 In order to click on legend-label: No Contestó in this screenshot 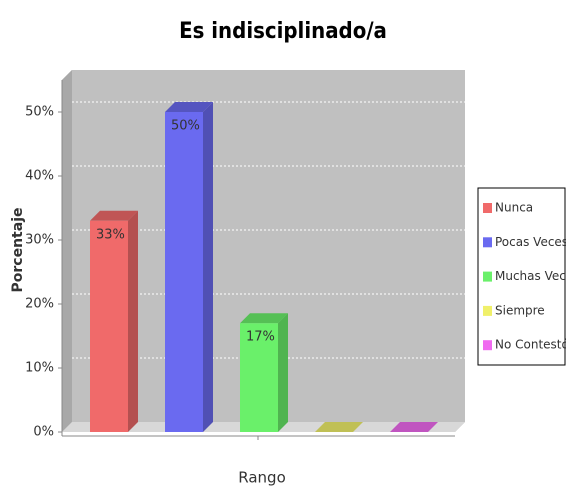, I will do `click(530, 345)`.